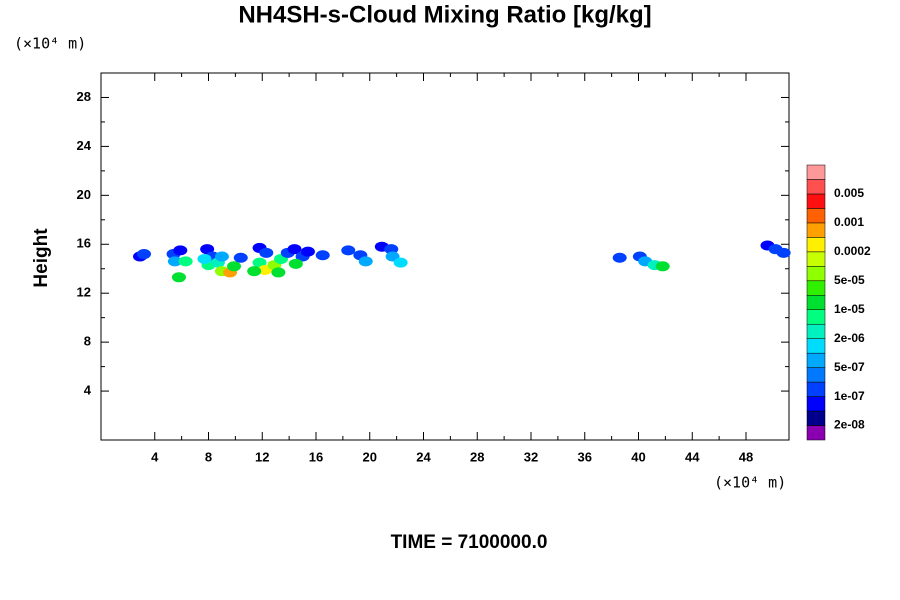 This screenshot has height=600, width=900. I want to click on y-tick-label: 16, so click(84, 243).